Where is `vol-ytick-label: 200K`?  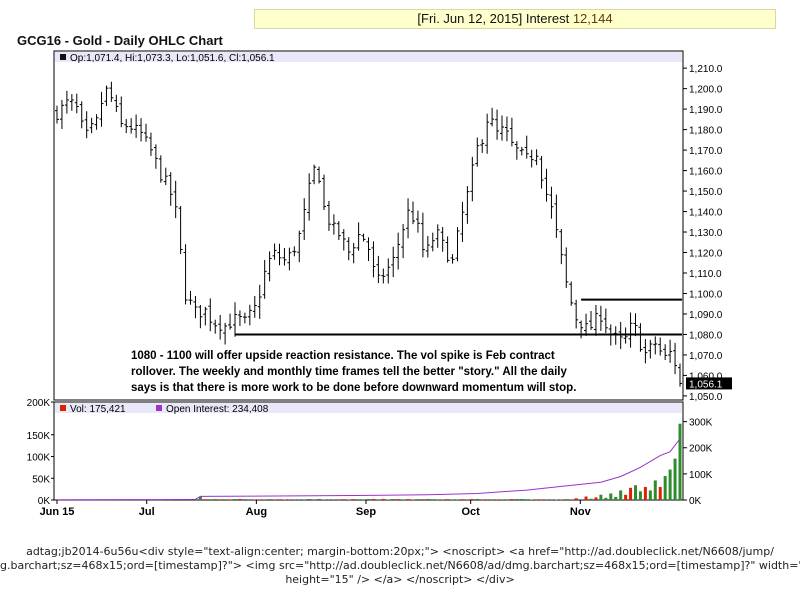 vol-ytick-label: 200K is located at coordinates (39, 403).